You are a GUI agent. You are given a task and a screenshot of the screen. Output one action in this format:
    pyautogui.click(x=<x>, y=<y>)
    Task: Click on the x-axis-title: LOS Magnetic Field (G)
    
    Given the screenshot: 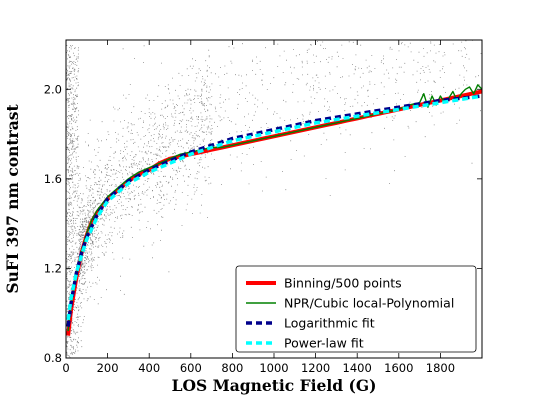 What is the action you would take?
    pyautogui.click(x=274, y=385)
    